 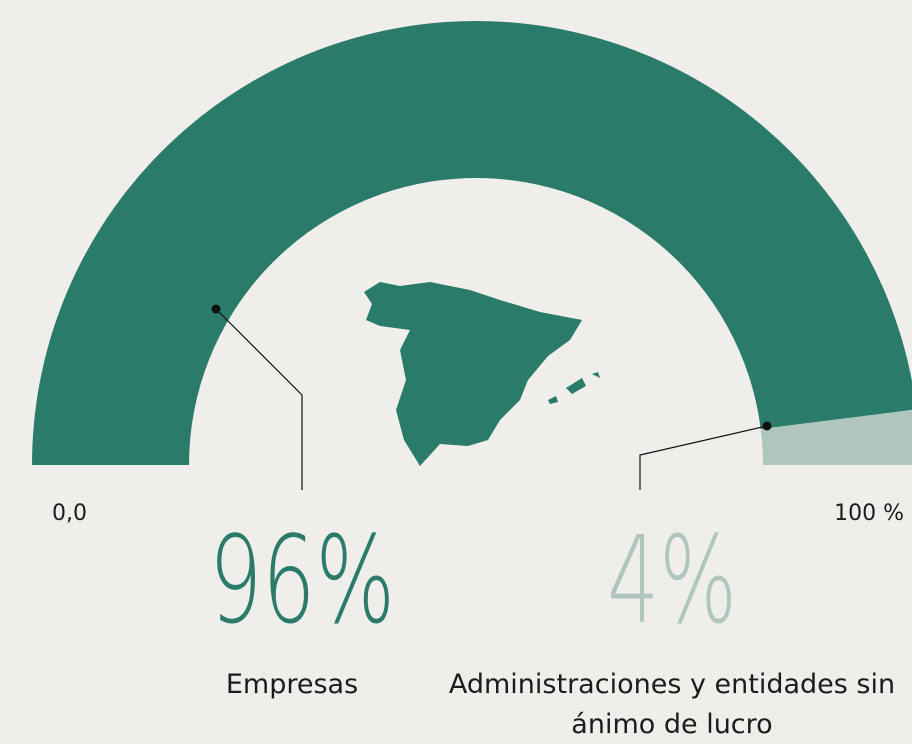 I want to click on spain-map, so click(x=473, y=374).